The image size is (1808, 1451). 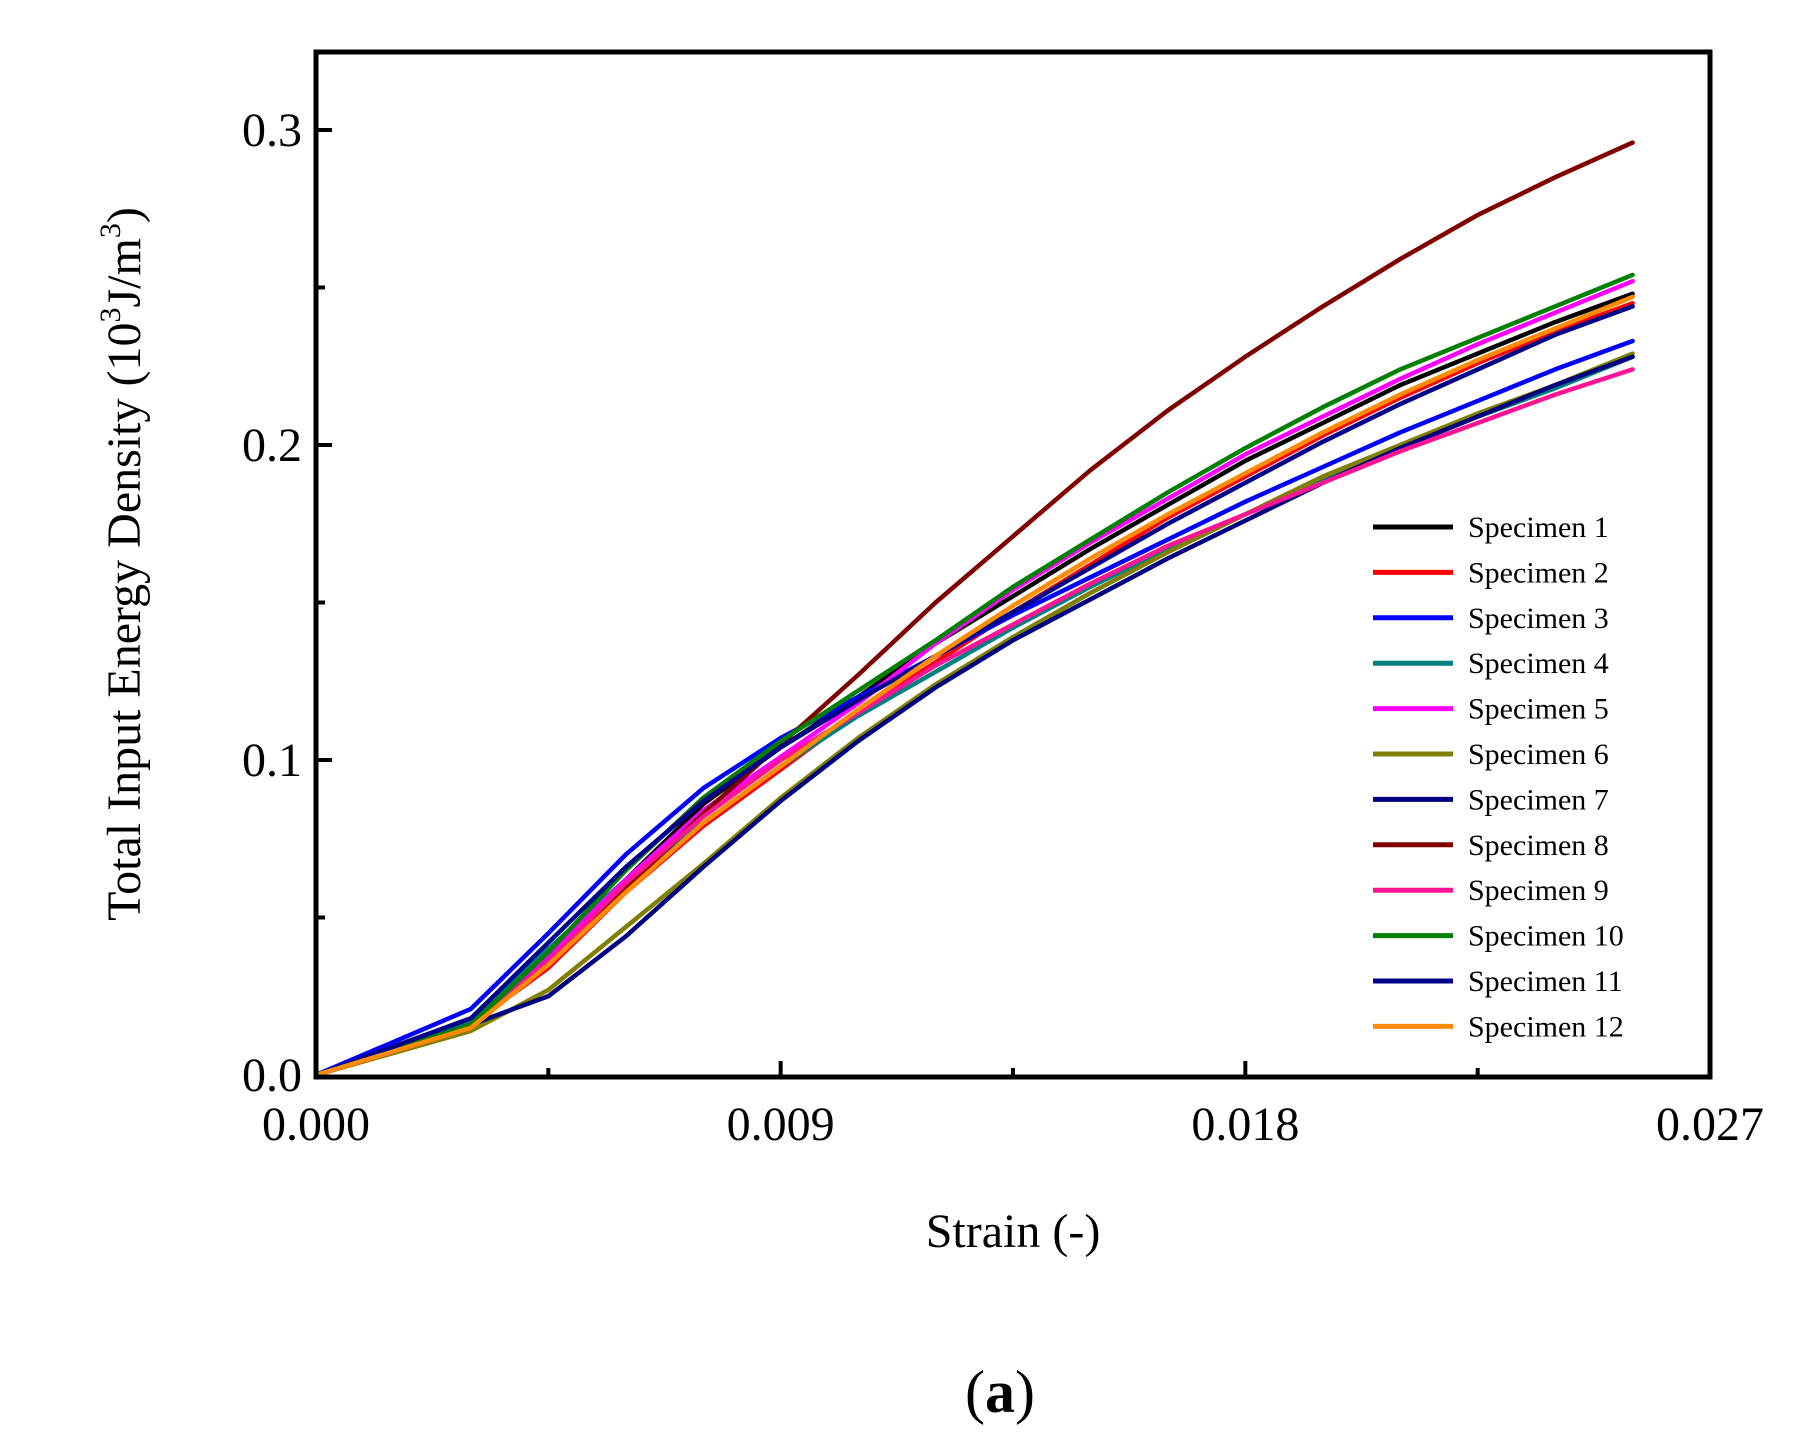 I want to click on y-axis-title-sup1: 3, so click(x=110, y=315).